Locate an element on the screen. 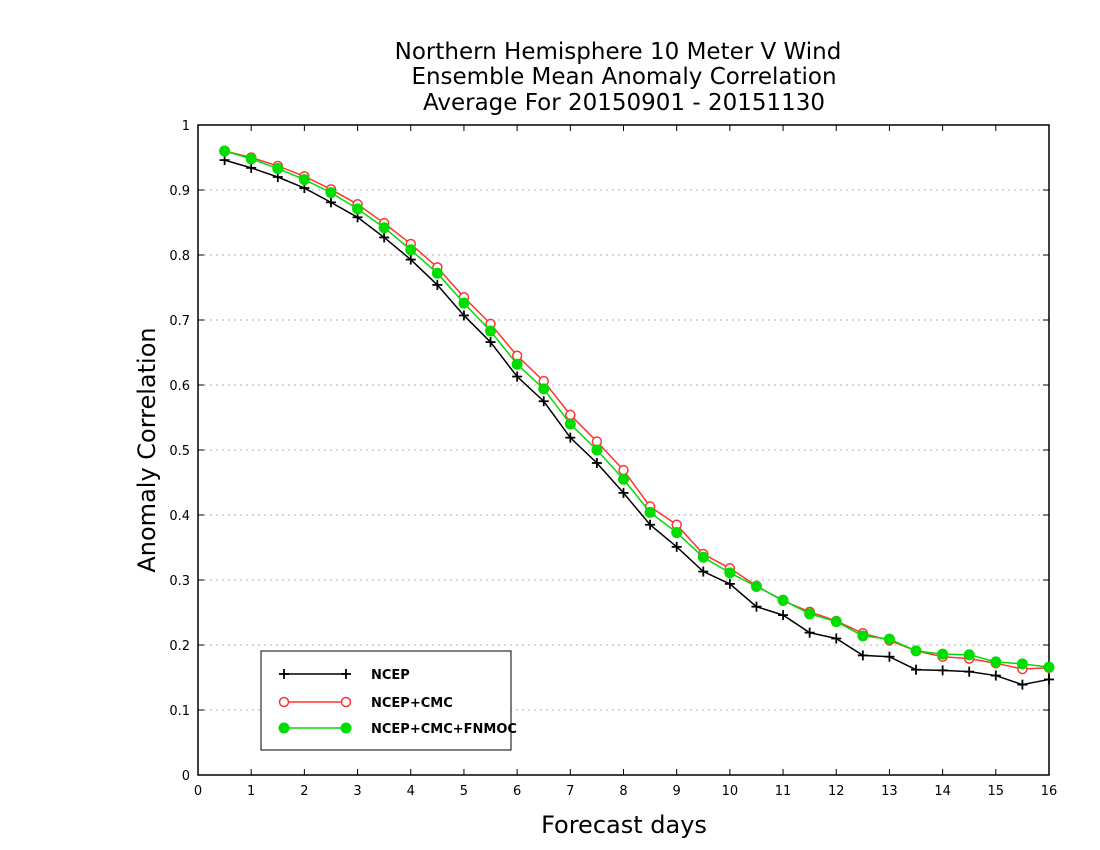 Image resolution: width=1100 pixels, height=850 pixels. title-line-3: Average For 20150901 - 20151130 is located at coordinates (624, 103).